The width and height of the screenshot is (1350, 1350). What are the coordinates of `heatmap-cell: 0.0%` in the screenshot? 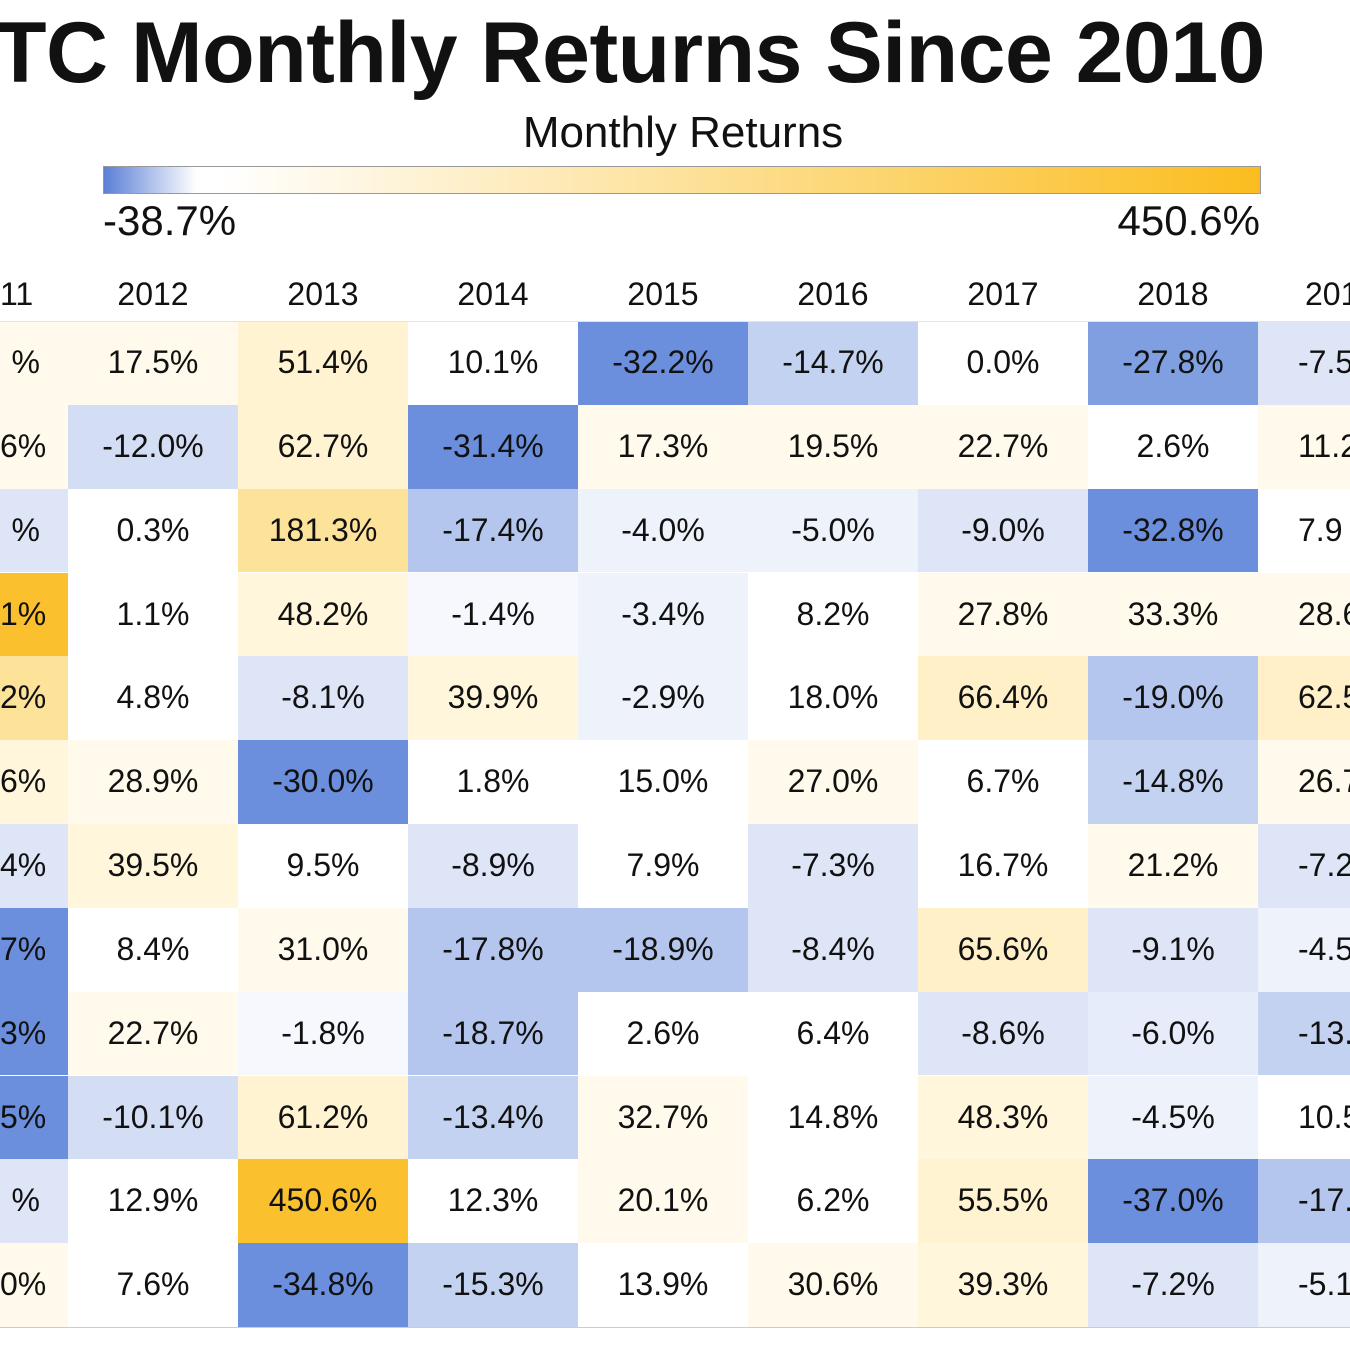 It's located at (1003, 363).